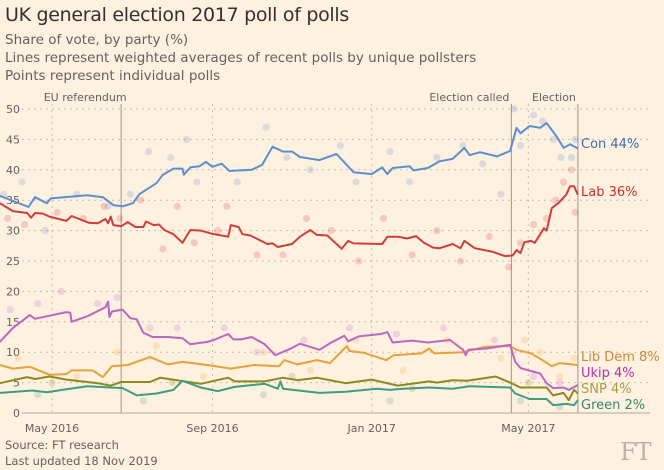 The width and height of the screenshot is (664, 470). Describe the element at coordinates (113, 76) in the screenshot. I see `chart-description-points: Points represent individual polls` at that location.